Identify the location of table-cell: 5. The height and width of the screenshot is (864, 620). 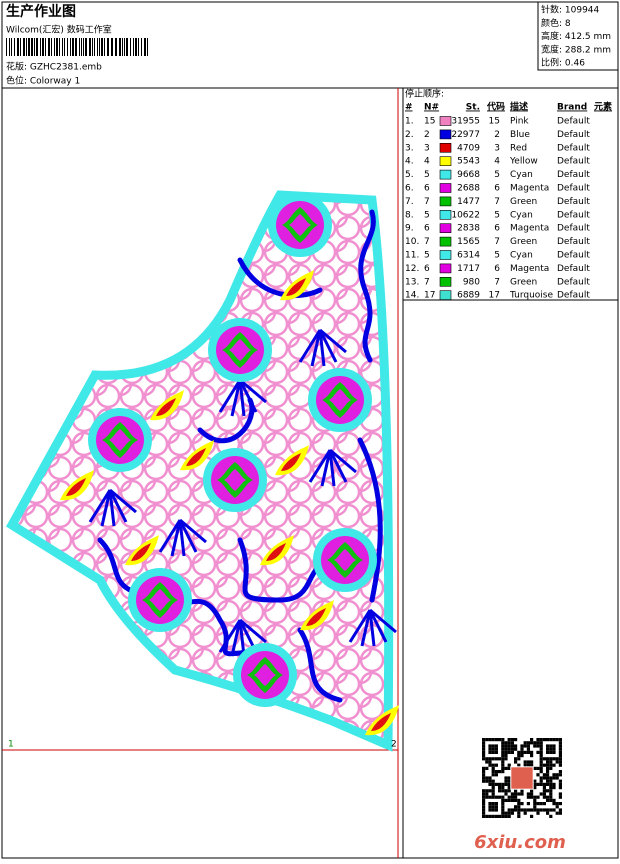
(497, 215).